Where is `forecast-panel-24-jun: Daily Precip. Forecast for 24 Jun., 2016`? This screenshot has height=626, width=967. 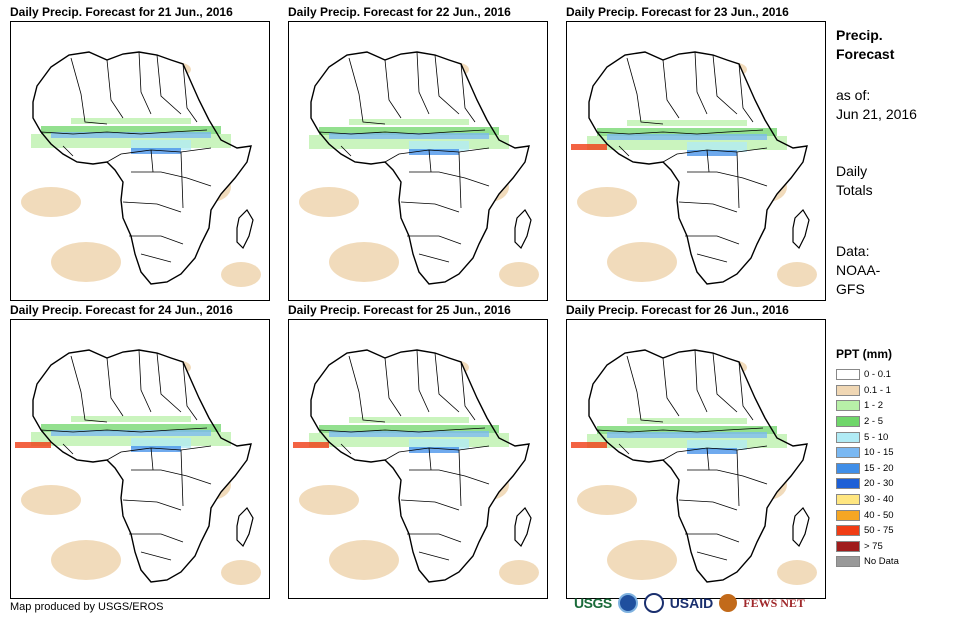
forecast-panel-24-jun: Daily Precip. Forecast for 24 Jun., 2016 is located at coordinates (140, 451).